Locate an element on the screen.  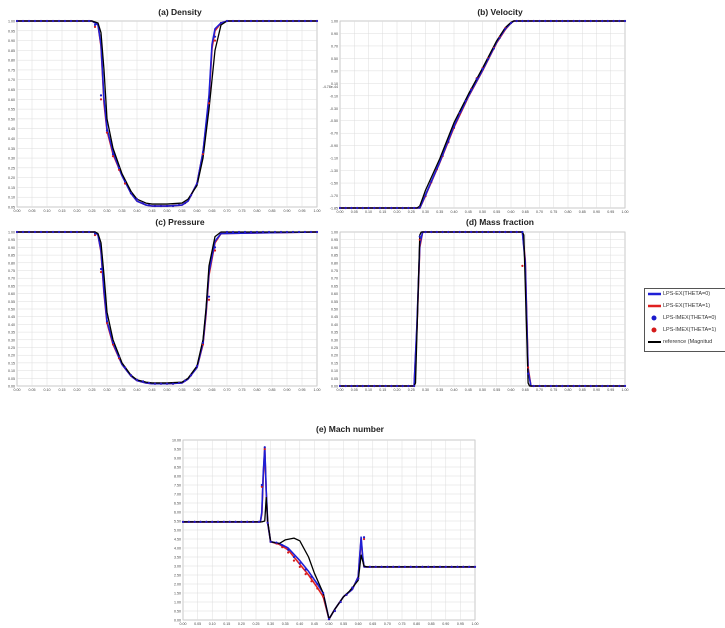
pressure-x-tick-label: 0.75 is located at coordinates (242, 390).